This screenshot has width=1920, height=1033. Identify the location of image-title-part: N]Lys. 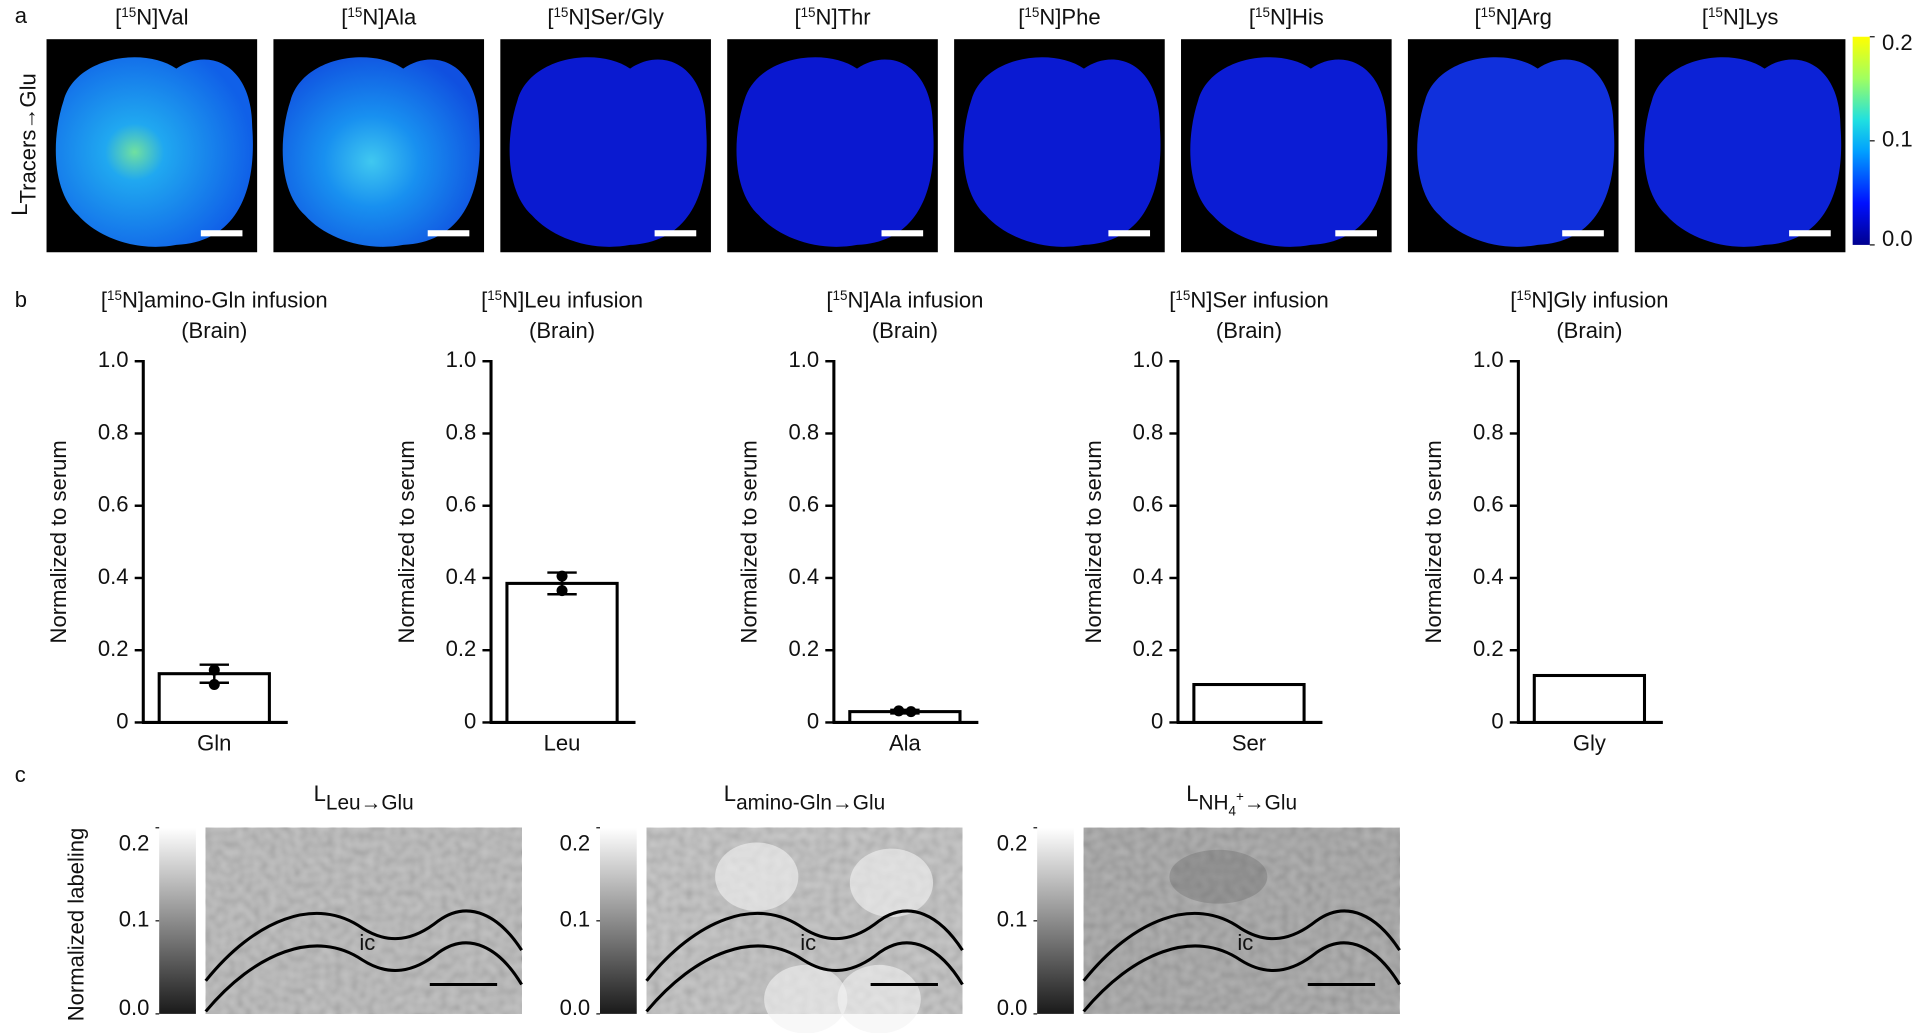
(1751, 17).